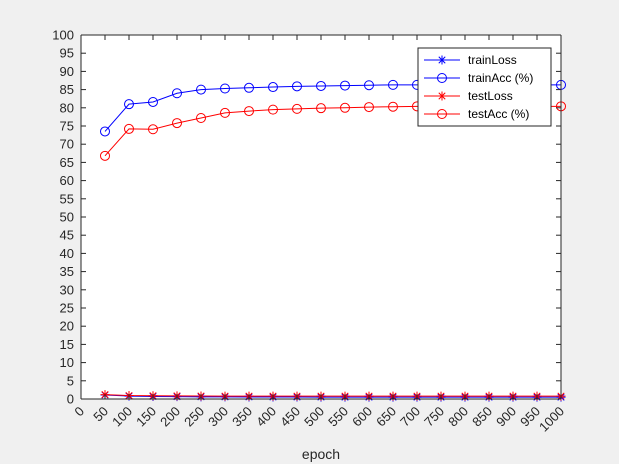 This screenshot has width=619, height=464. Describe the element at coordinates (194, 417) in the screenshot. I see `x-tick-label: 250` at that location.